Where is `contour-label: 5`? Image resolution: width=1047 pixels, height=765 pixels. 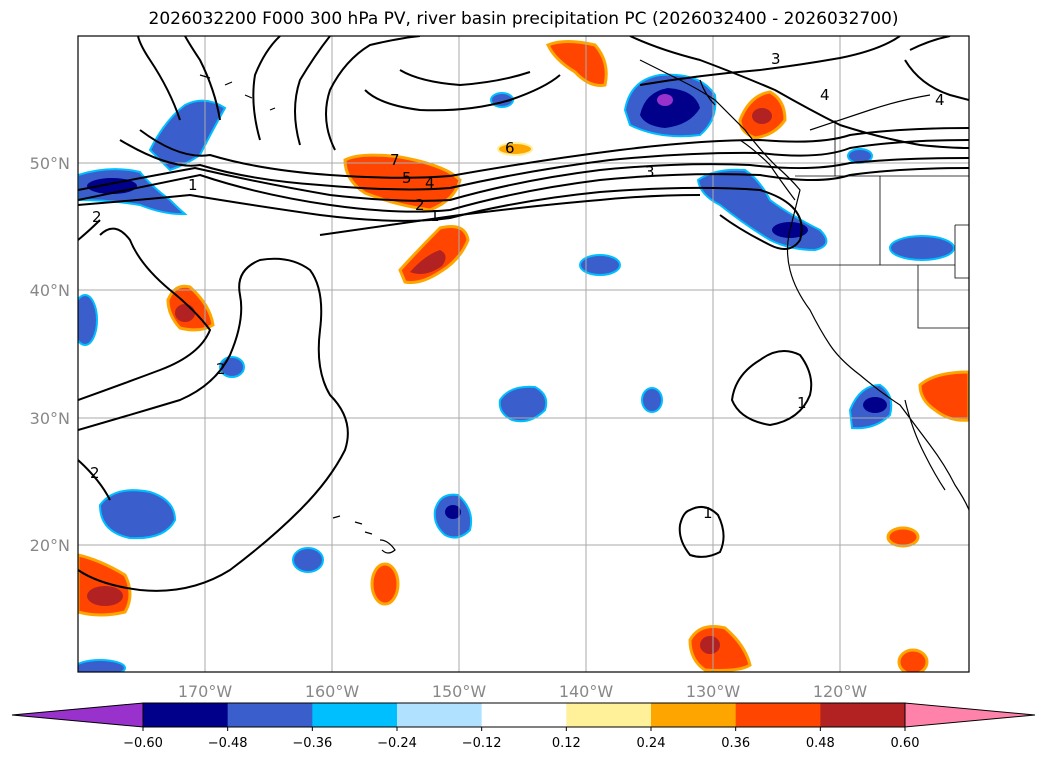
contour-label: 5 is located at coordinates (407, 178).